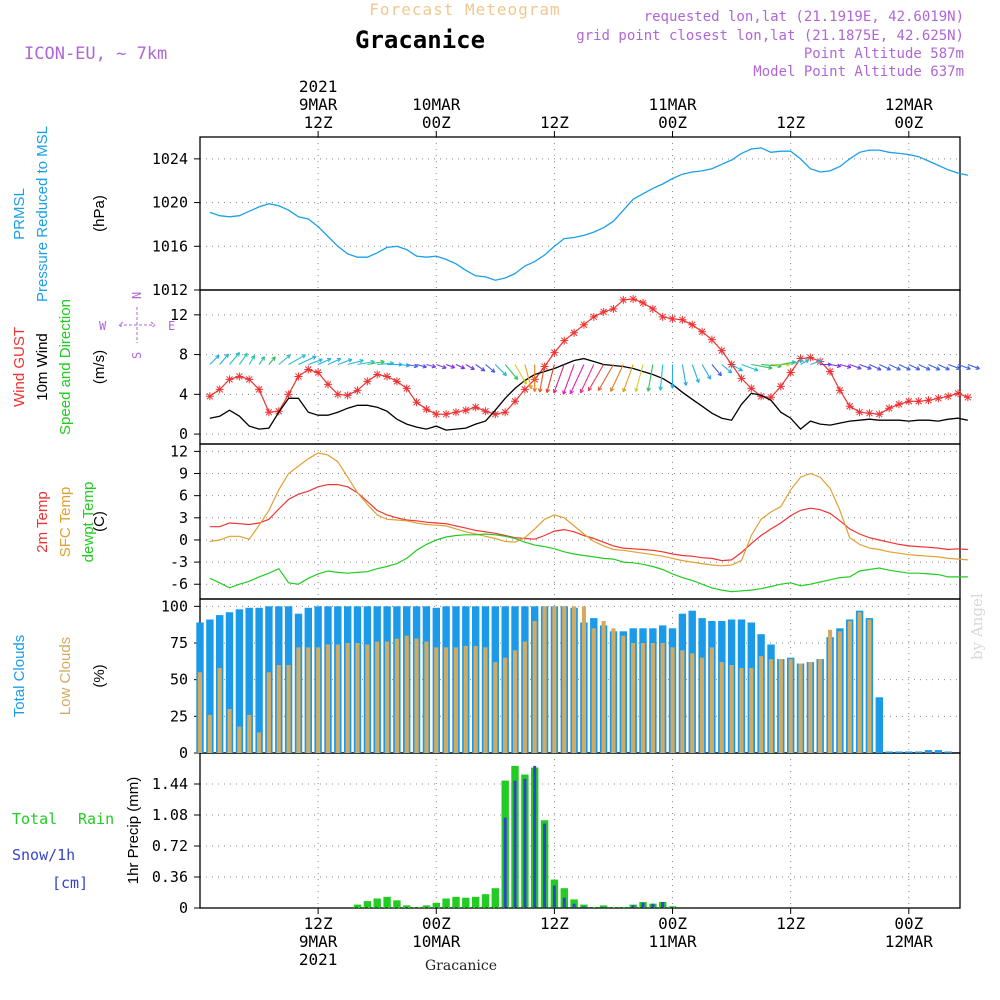 Image resolution: width=1000 pixels, height=1000 pixels. Describe the element at coordinates (318, 941) in the screenshot. I see `bottom-time-label: 9MAR` at that location.